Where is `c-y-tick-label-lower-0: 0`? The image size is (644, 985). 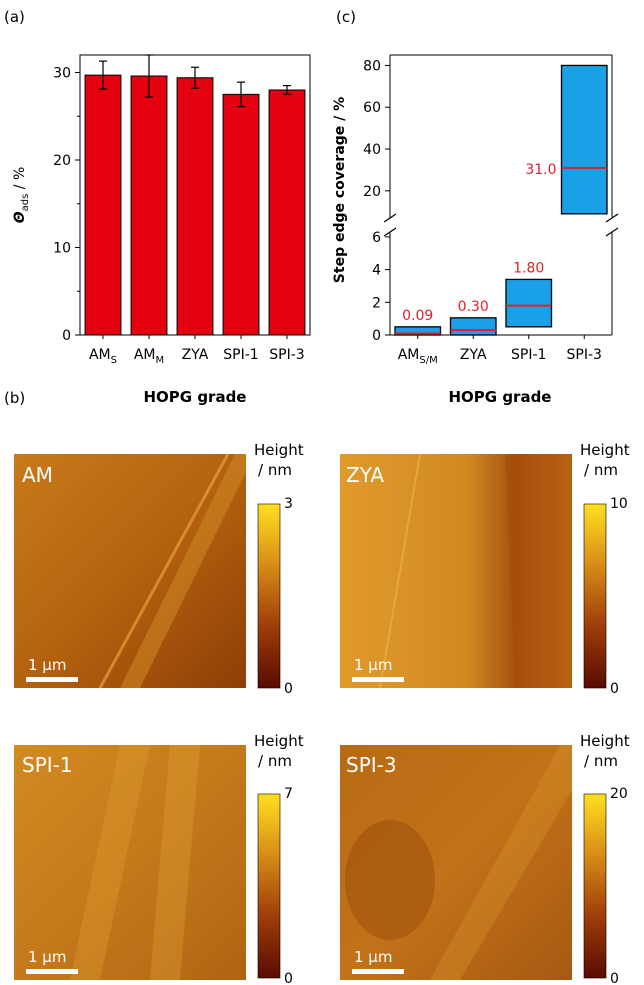
c-y-tick-label-lower-0: 0 is located at coordinates (376, 336).